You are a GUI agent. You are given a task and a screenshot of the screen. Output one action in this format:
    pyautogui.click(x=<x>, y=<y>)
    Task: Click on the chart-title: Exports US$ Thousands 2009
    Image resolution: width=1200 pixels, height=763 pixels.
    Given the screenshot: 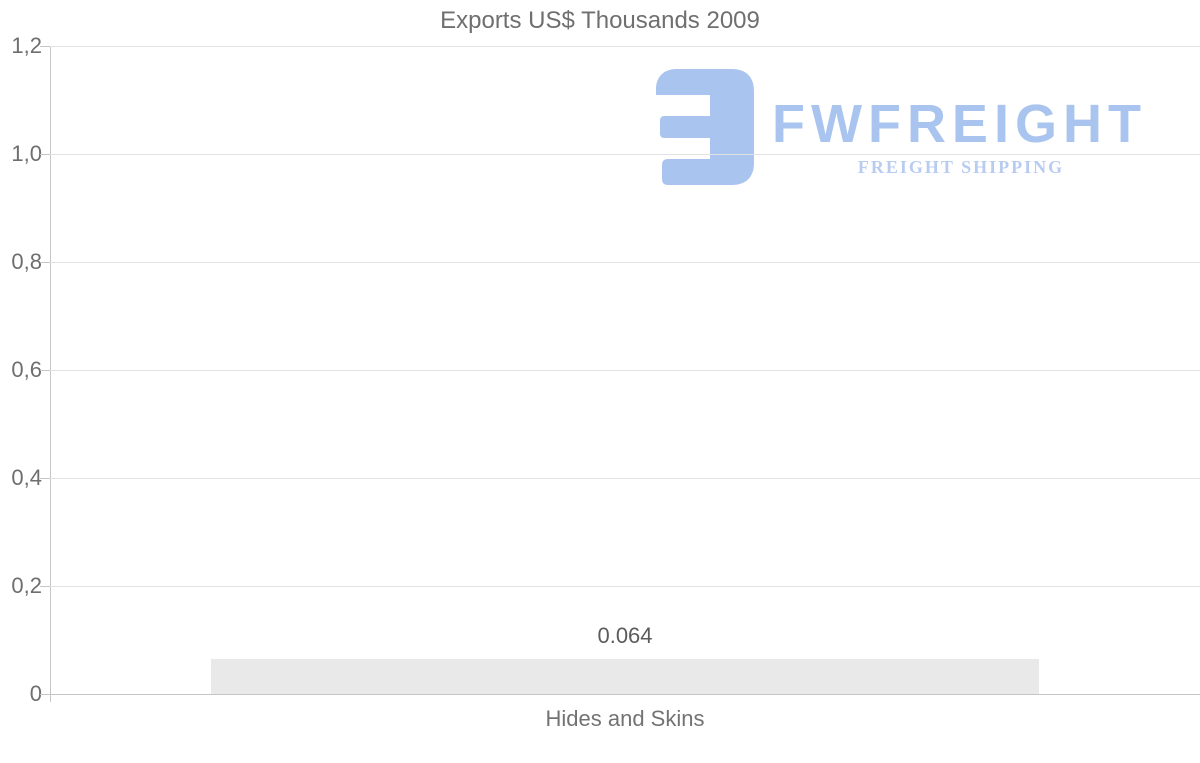 What is the action you would take?
    pyautogui.click(x=600, y=20)
    